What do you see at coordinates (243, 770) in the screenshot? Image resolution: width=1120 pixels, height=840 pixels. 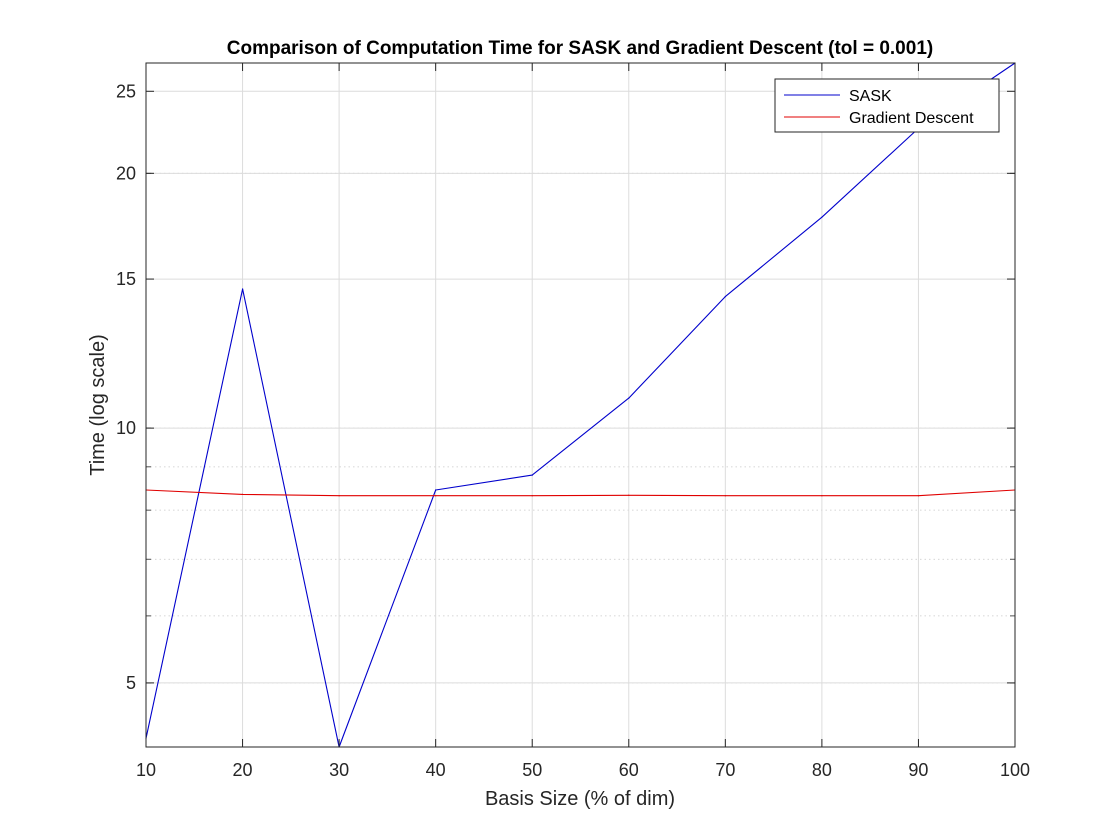 I see `x-tick-label: 20` at bounding box center [243, 770].